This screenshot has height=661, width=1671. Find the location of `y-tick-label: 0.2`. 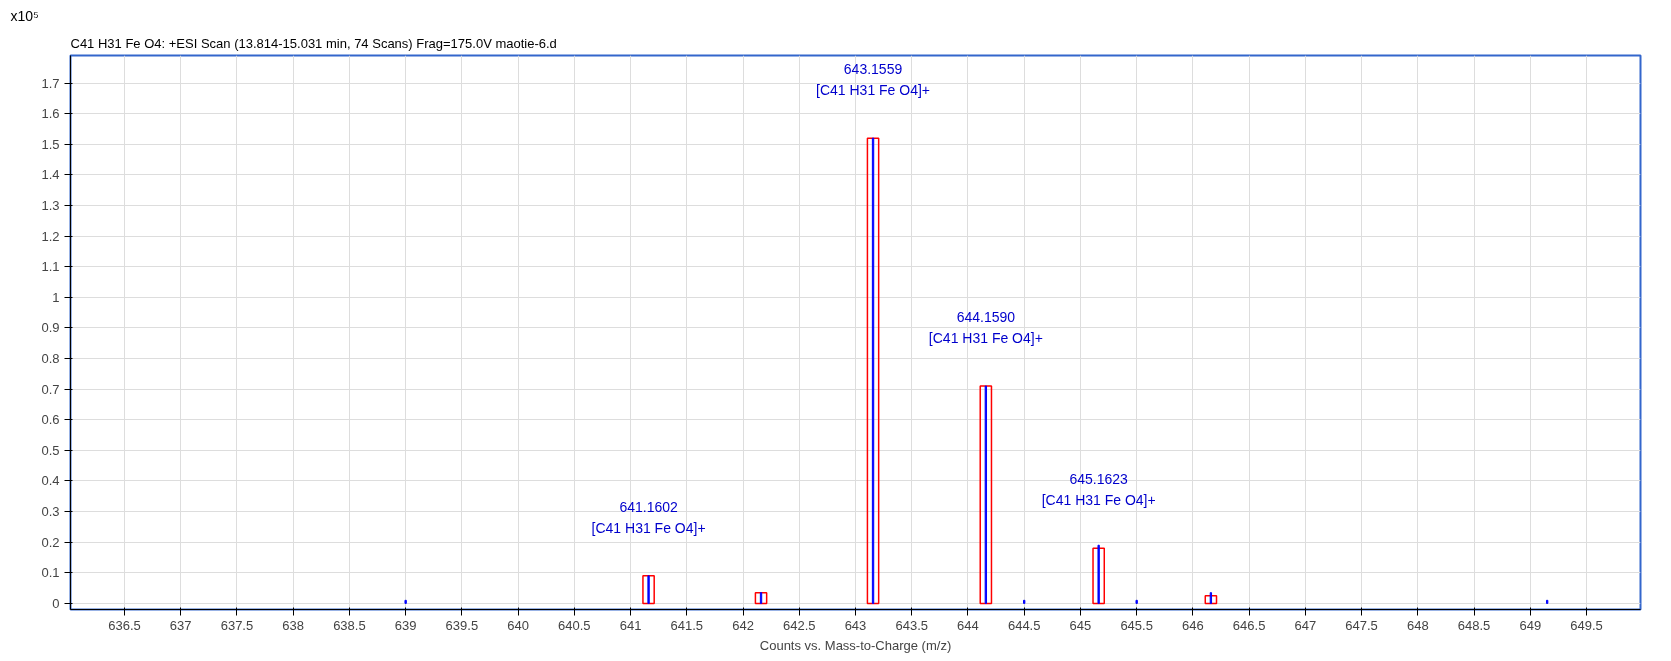

y-tick-label: 0.2 is located at coordinates (50, 542).